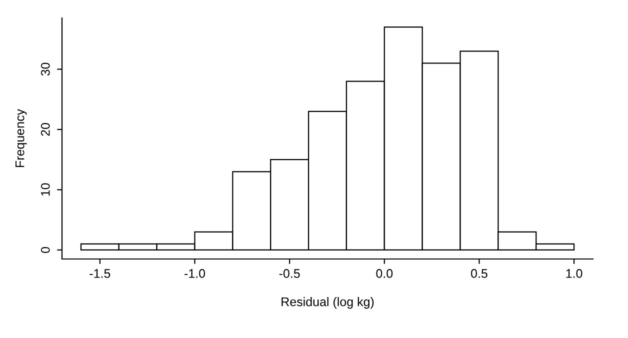  Describe the element at coordinates (479, 273) in the screenshot. I see `x-tick-label: 0.5` at that location.